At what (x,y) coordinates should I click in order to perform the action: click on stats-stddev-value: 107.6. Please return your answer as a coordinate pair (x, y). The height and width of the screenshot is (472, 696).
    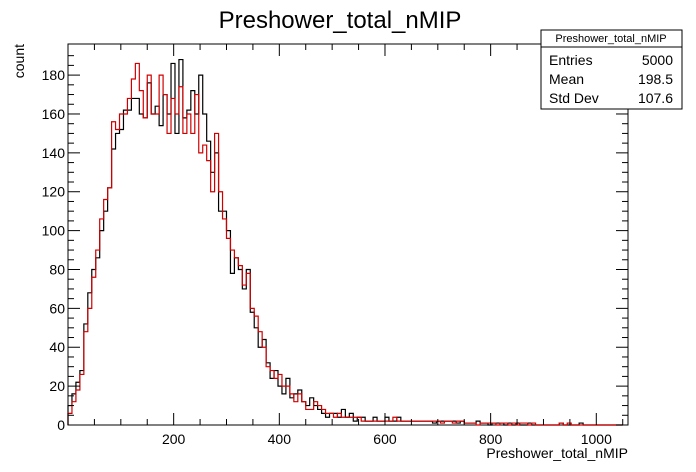
    Looking at the image, I should click on (655, 98).